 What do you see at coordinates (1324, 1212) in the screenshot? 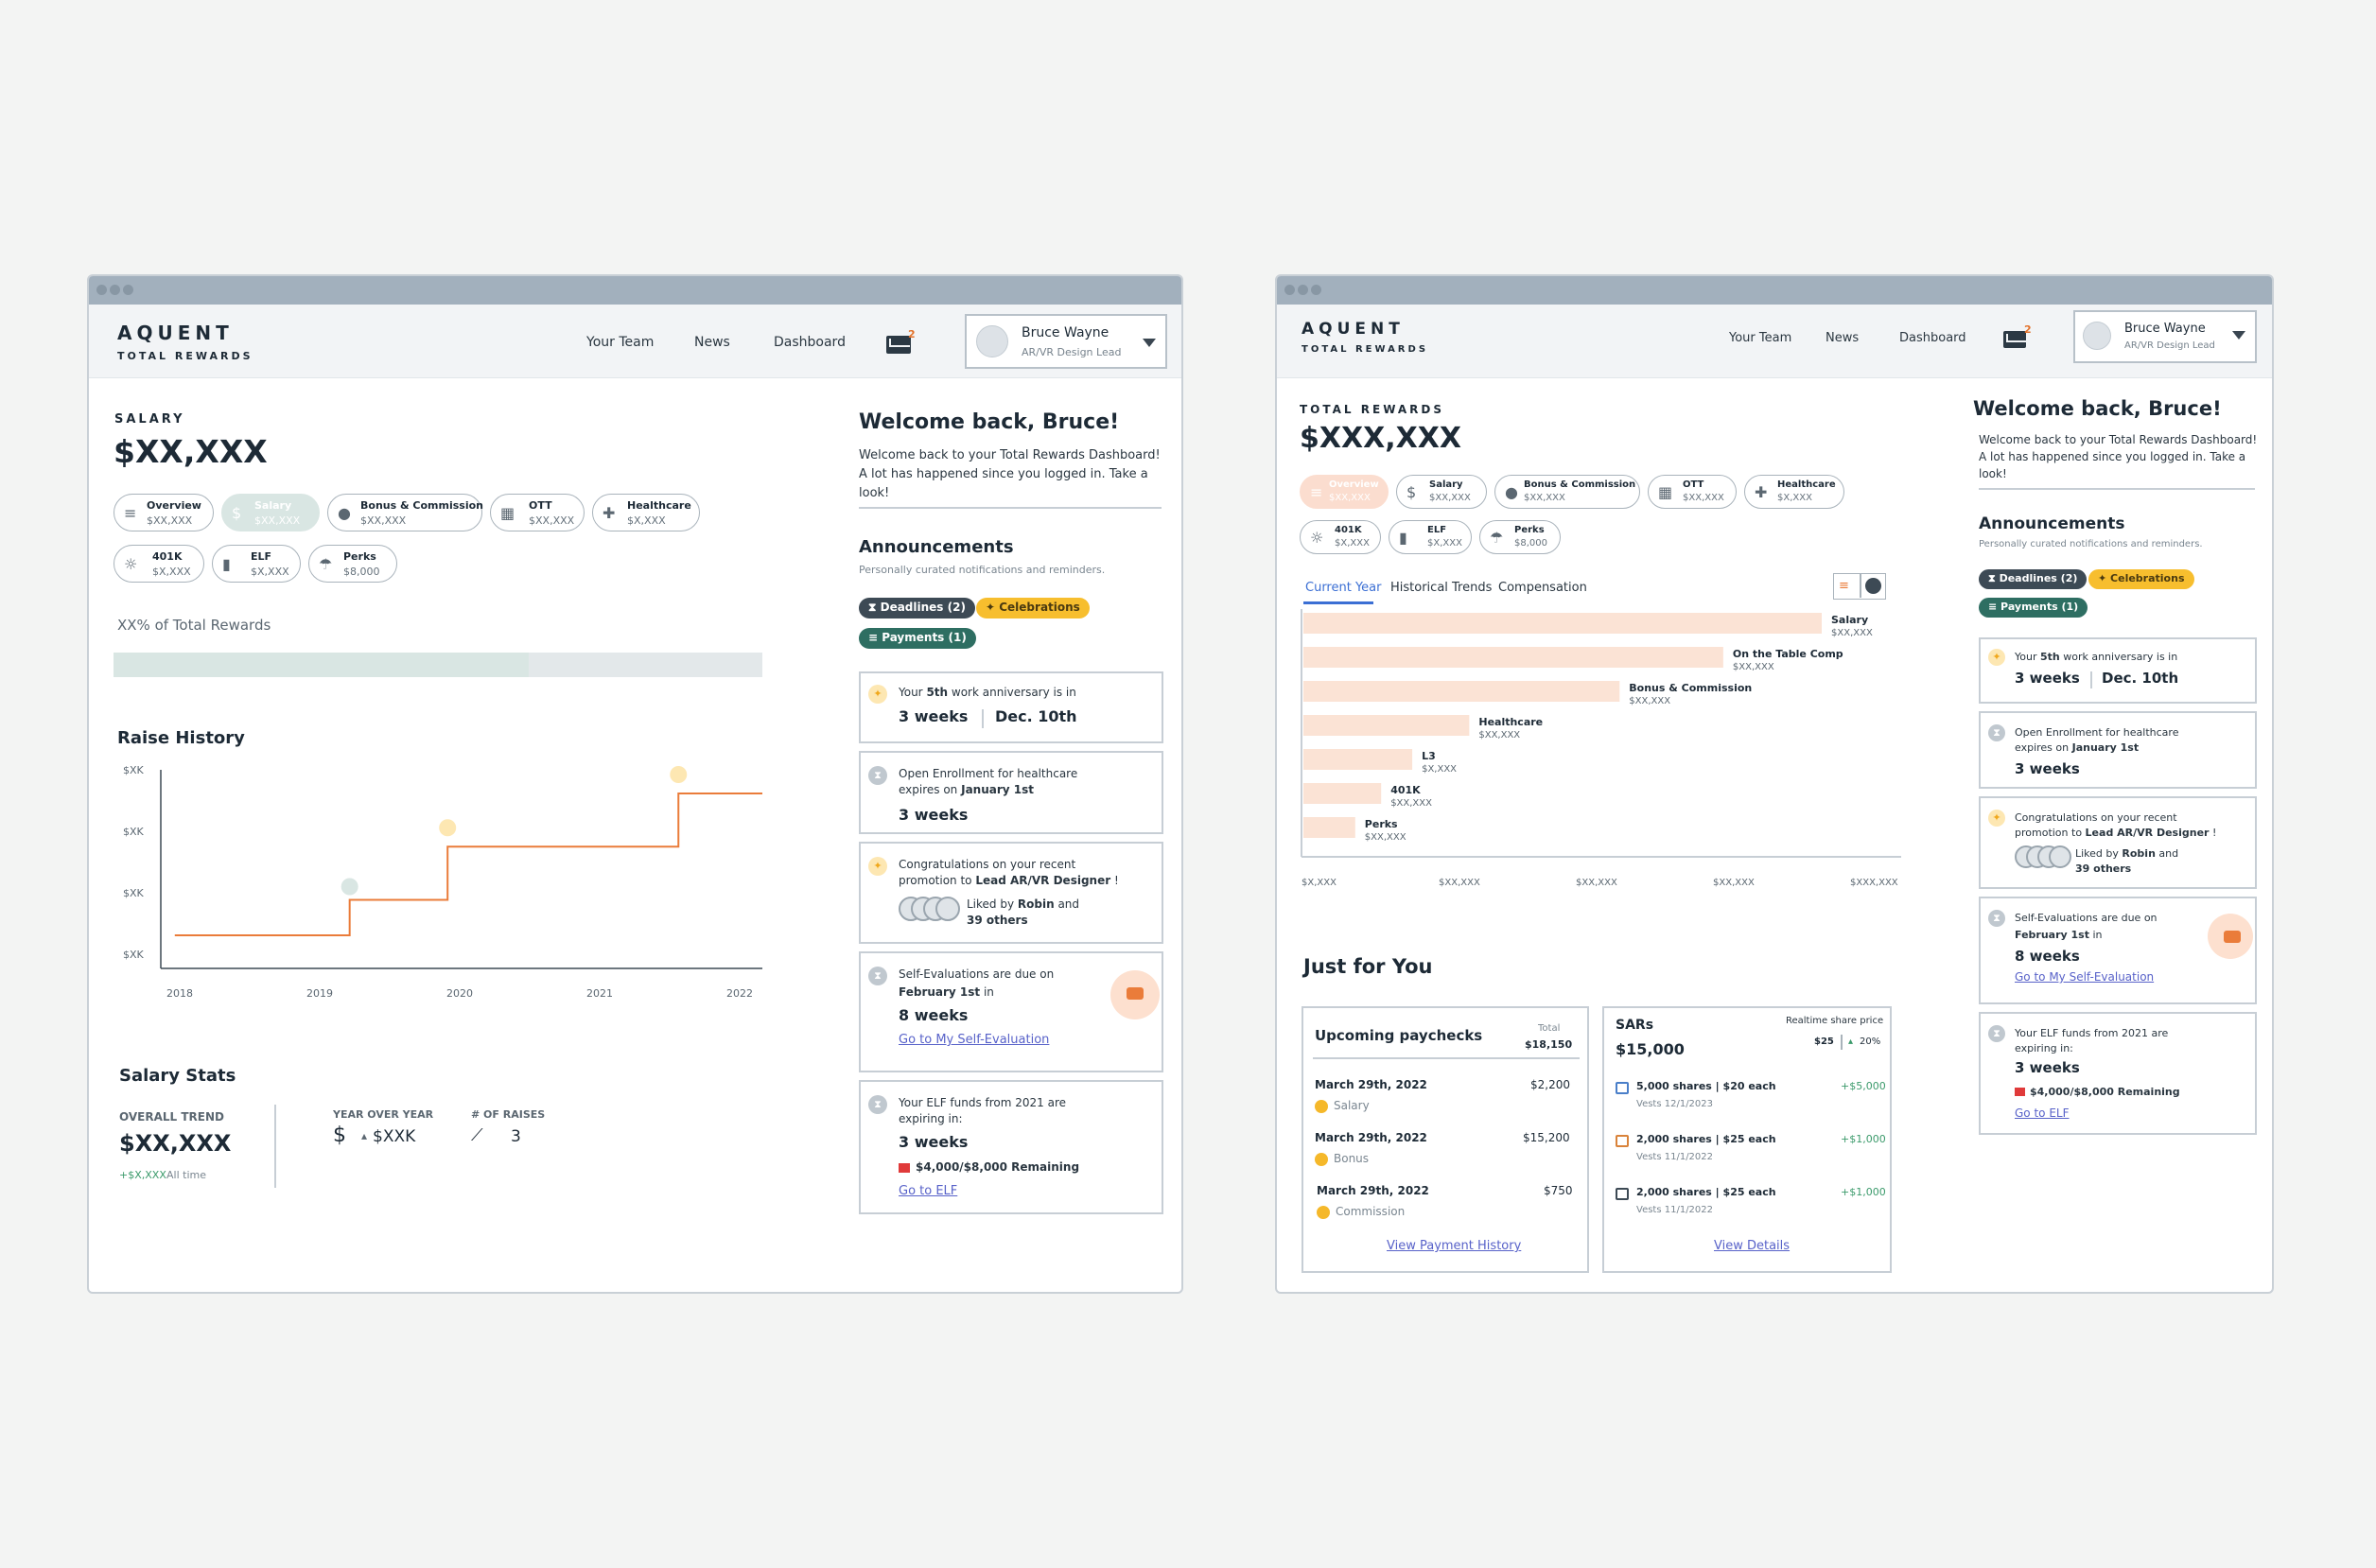
I see `coin-icon` at bounding box center [1324, 1212].